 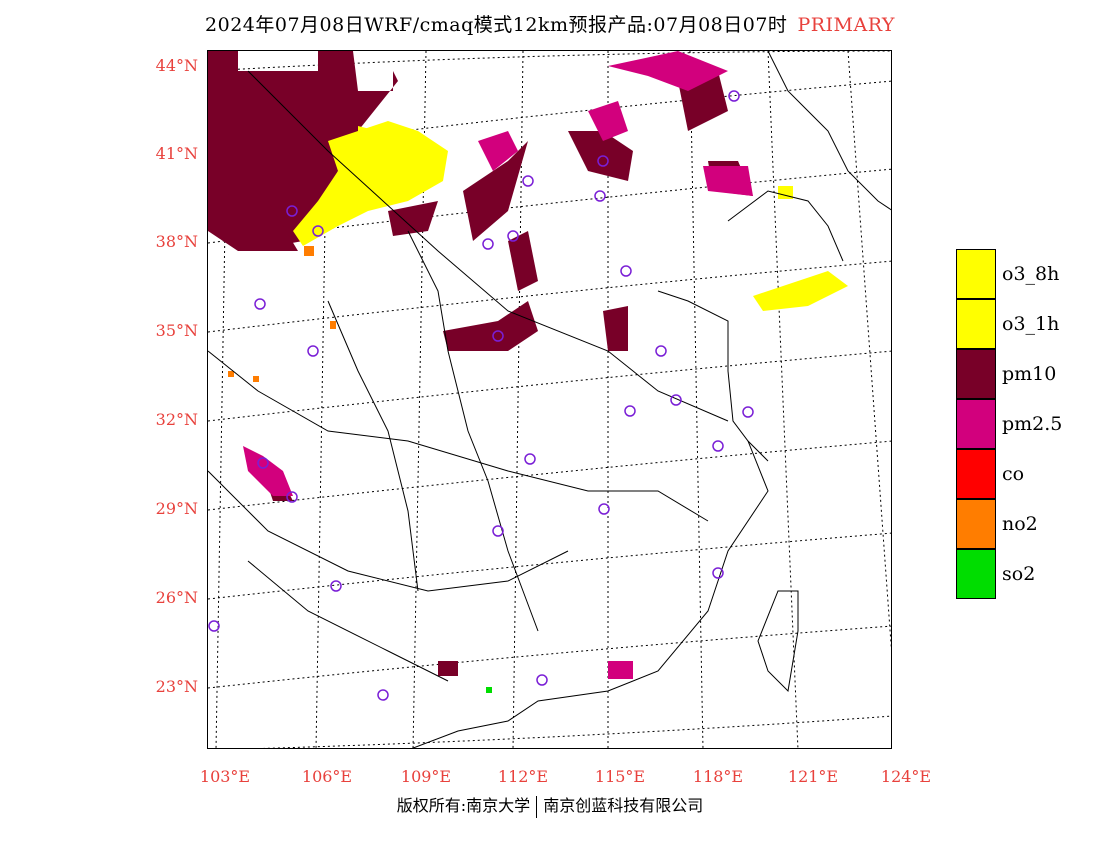 What do you see at coordinates (976, 324) in the screenshot?
I see `legend-swatch-o3-1h` at bounding box center [976, 324].